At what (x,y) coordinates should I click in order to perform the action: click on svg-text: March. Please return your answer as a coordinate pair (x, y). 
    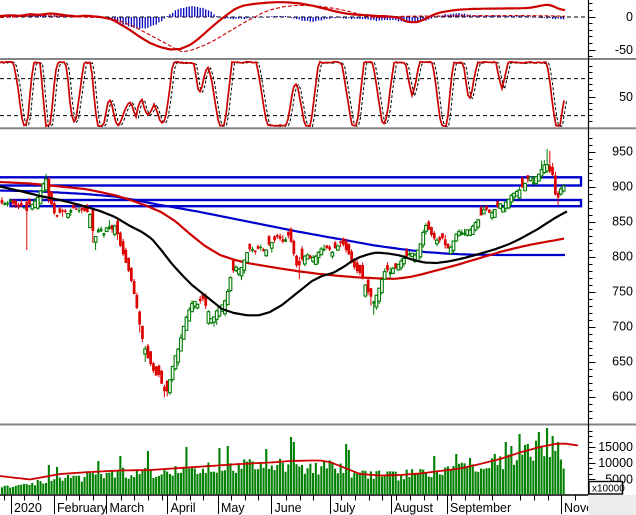
    Looking at the image, I should click on (127, 508).